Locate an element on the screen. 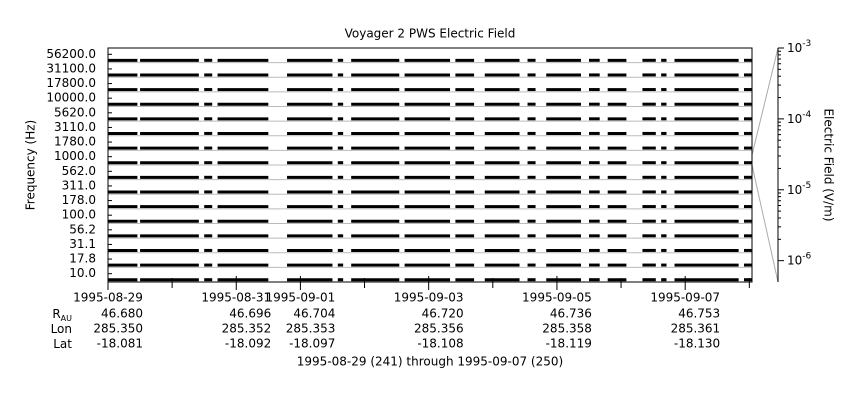 This screenshot has height=400, width=860. ephemeris-label: RAU is located at coordinates (62, 315).